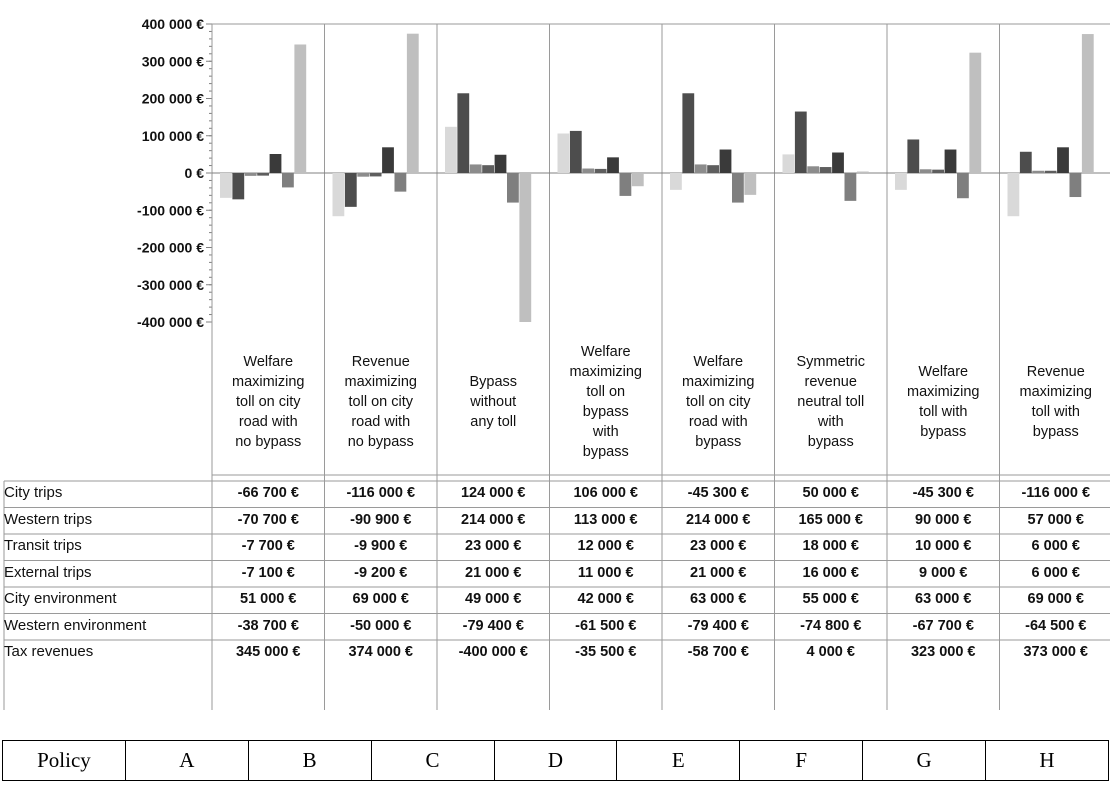  Describe the element at coordinates (49, 651) in the screenshot. I see `series-row-label: Tax revenues` at that location.